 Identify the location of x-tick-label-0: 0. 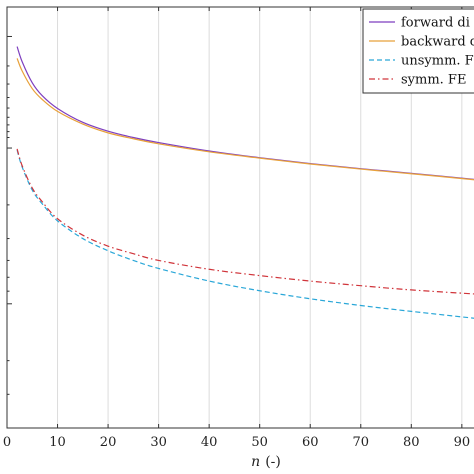
(7, 442).